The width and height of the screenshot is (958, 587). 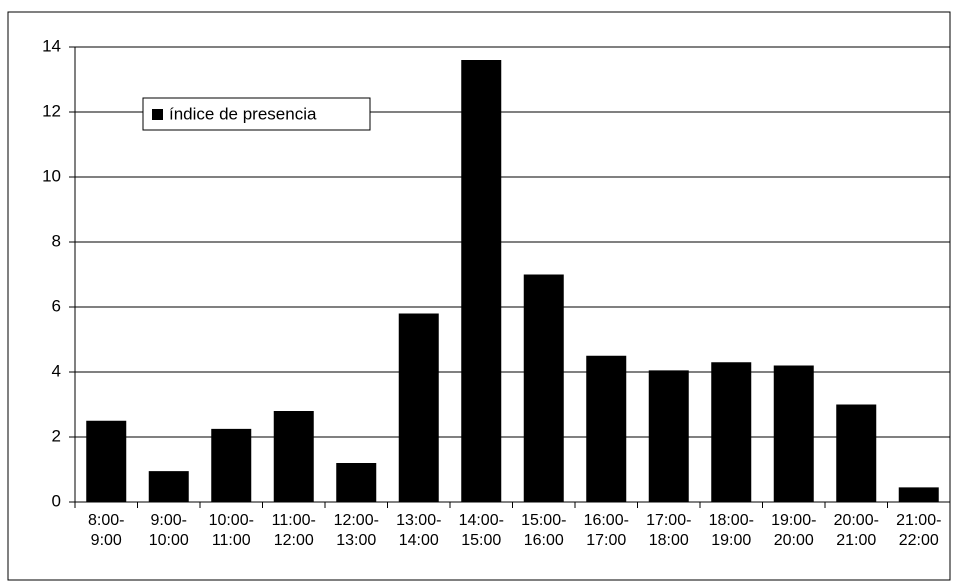 What do you see at coordinates (51, 110) in the screenshot?
I see `y-tick-label: 12` at bounding box center [51, 110].